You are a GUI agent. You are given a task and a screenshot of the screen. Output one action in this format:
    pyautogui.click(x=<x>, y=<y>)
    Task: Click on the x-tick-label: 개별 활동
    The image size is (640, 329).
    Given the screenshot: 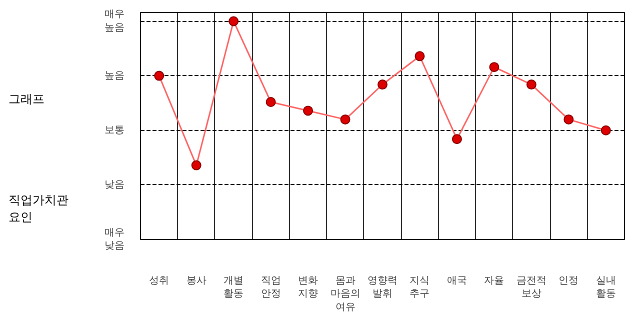 What is the action you would take?
    pyautogui.click(x=234, y=288)
    